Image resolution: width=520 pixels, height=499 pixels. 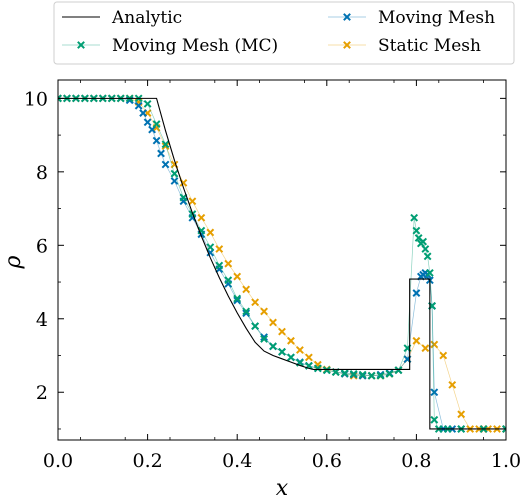 I want to click on y-tick-label: 2, so click(x=42, y=393).